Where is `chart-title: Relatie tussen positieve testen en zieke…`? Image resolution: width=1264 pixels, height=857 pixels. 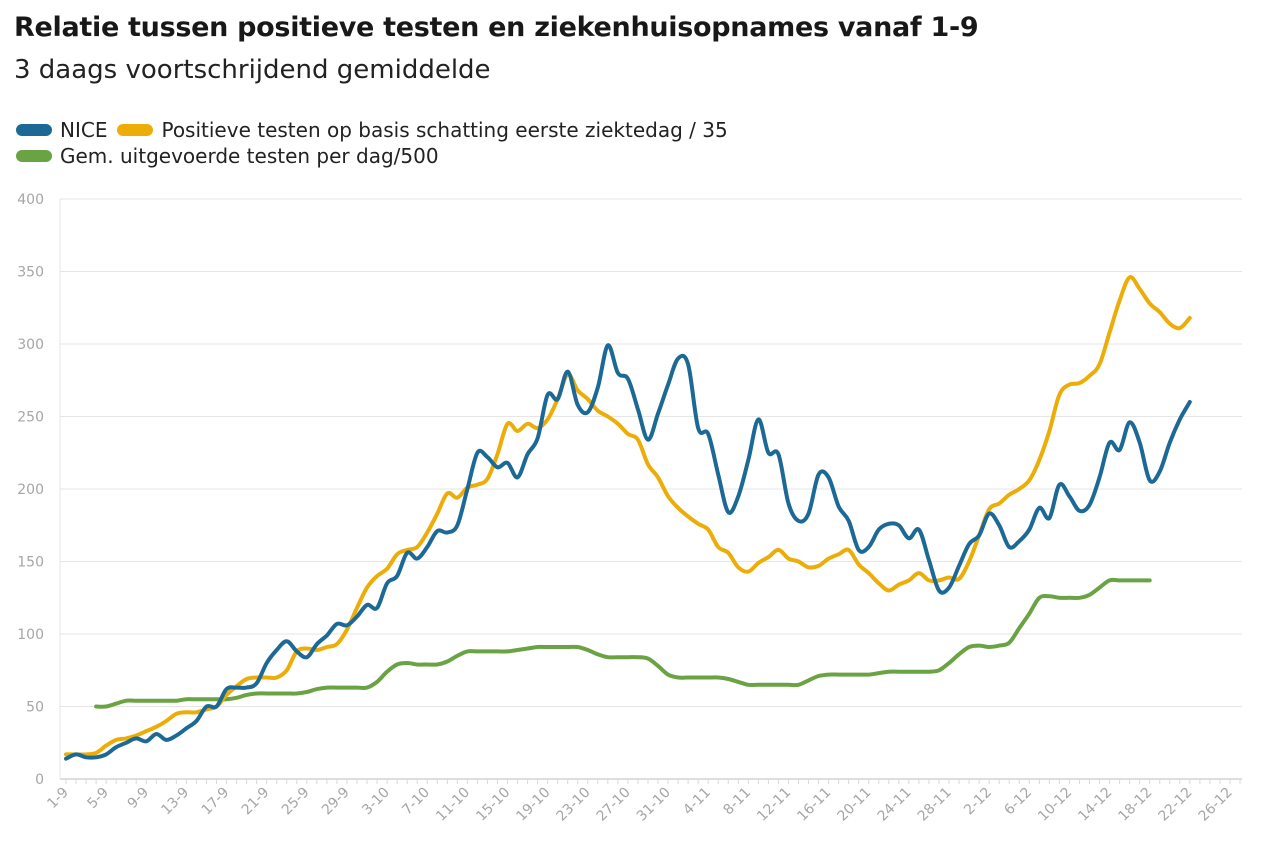
chart-title: Relatie tussen positieve testen en zieke… is located at coordinates (496, 27).